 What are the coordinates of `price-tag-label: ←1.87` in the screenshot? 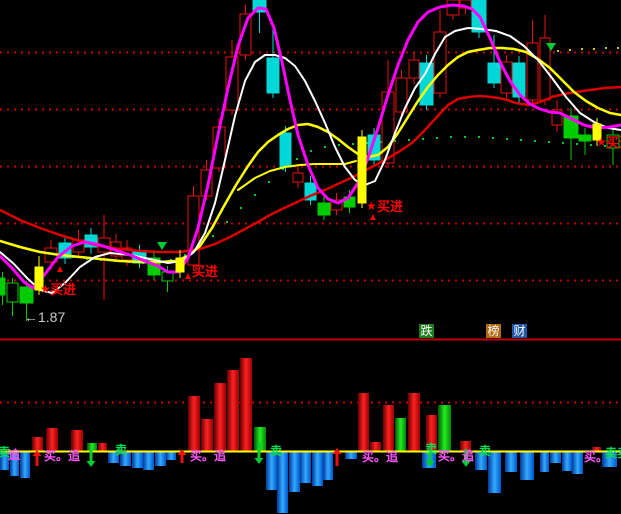 It's located at (44, 317).